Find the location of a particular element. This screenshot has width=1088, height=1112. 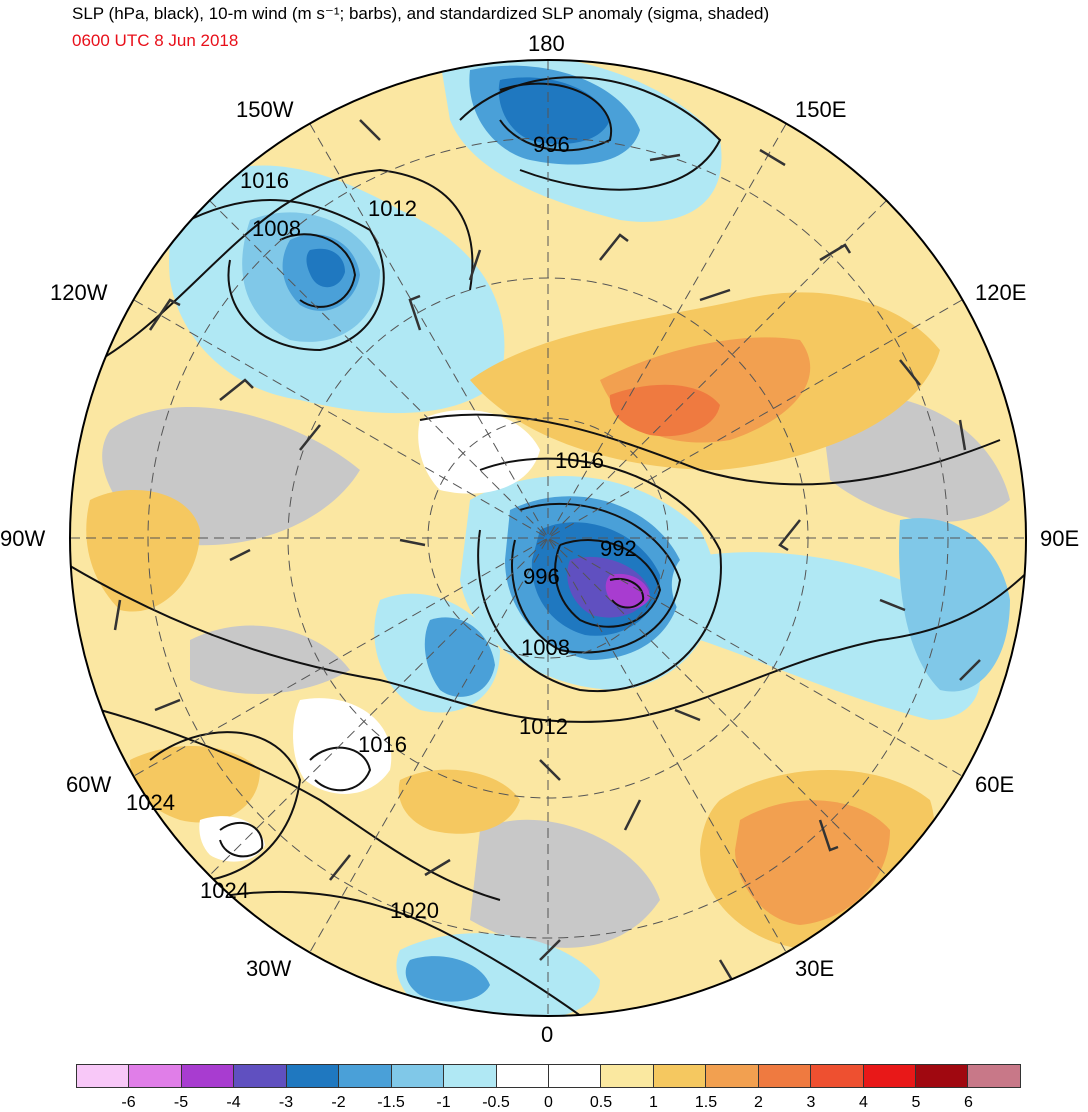

colorbar-tick-label: -2 is located at coordinates (338, 1102).